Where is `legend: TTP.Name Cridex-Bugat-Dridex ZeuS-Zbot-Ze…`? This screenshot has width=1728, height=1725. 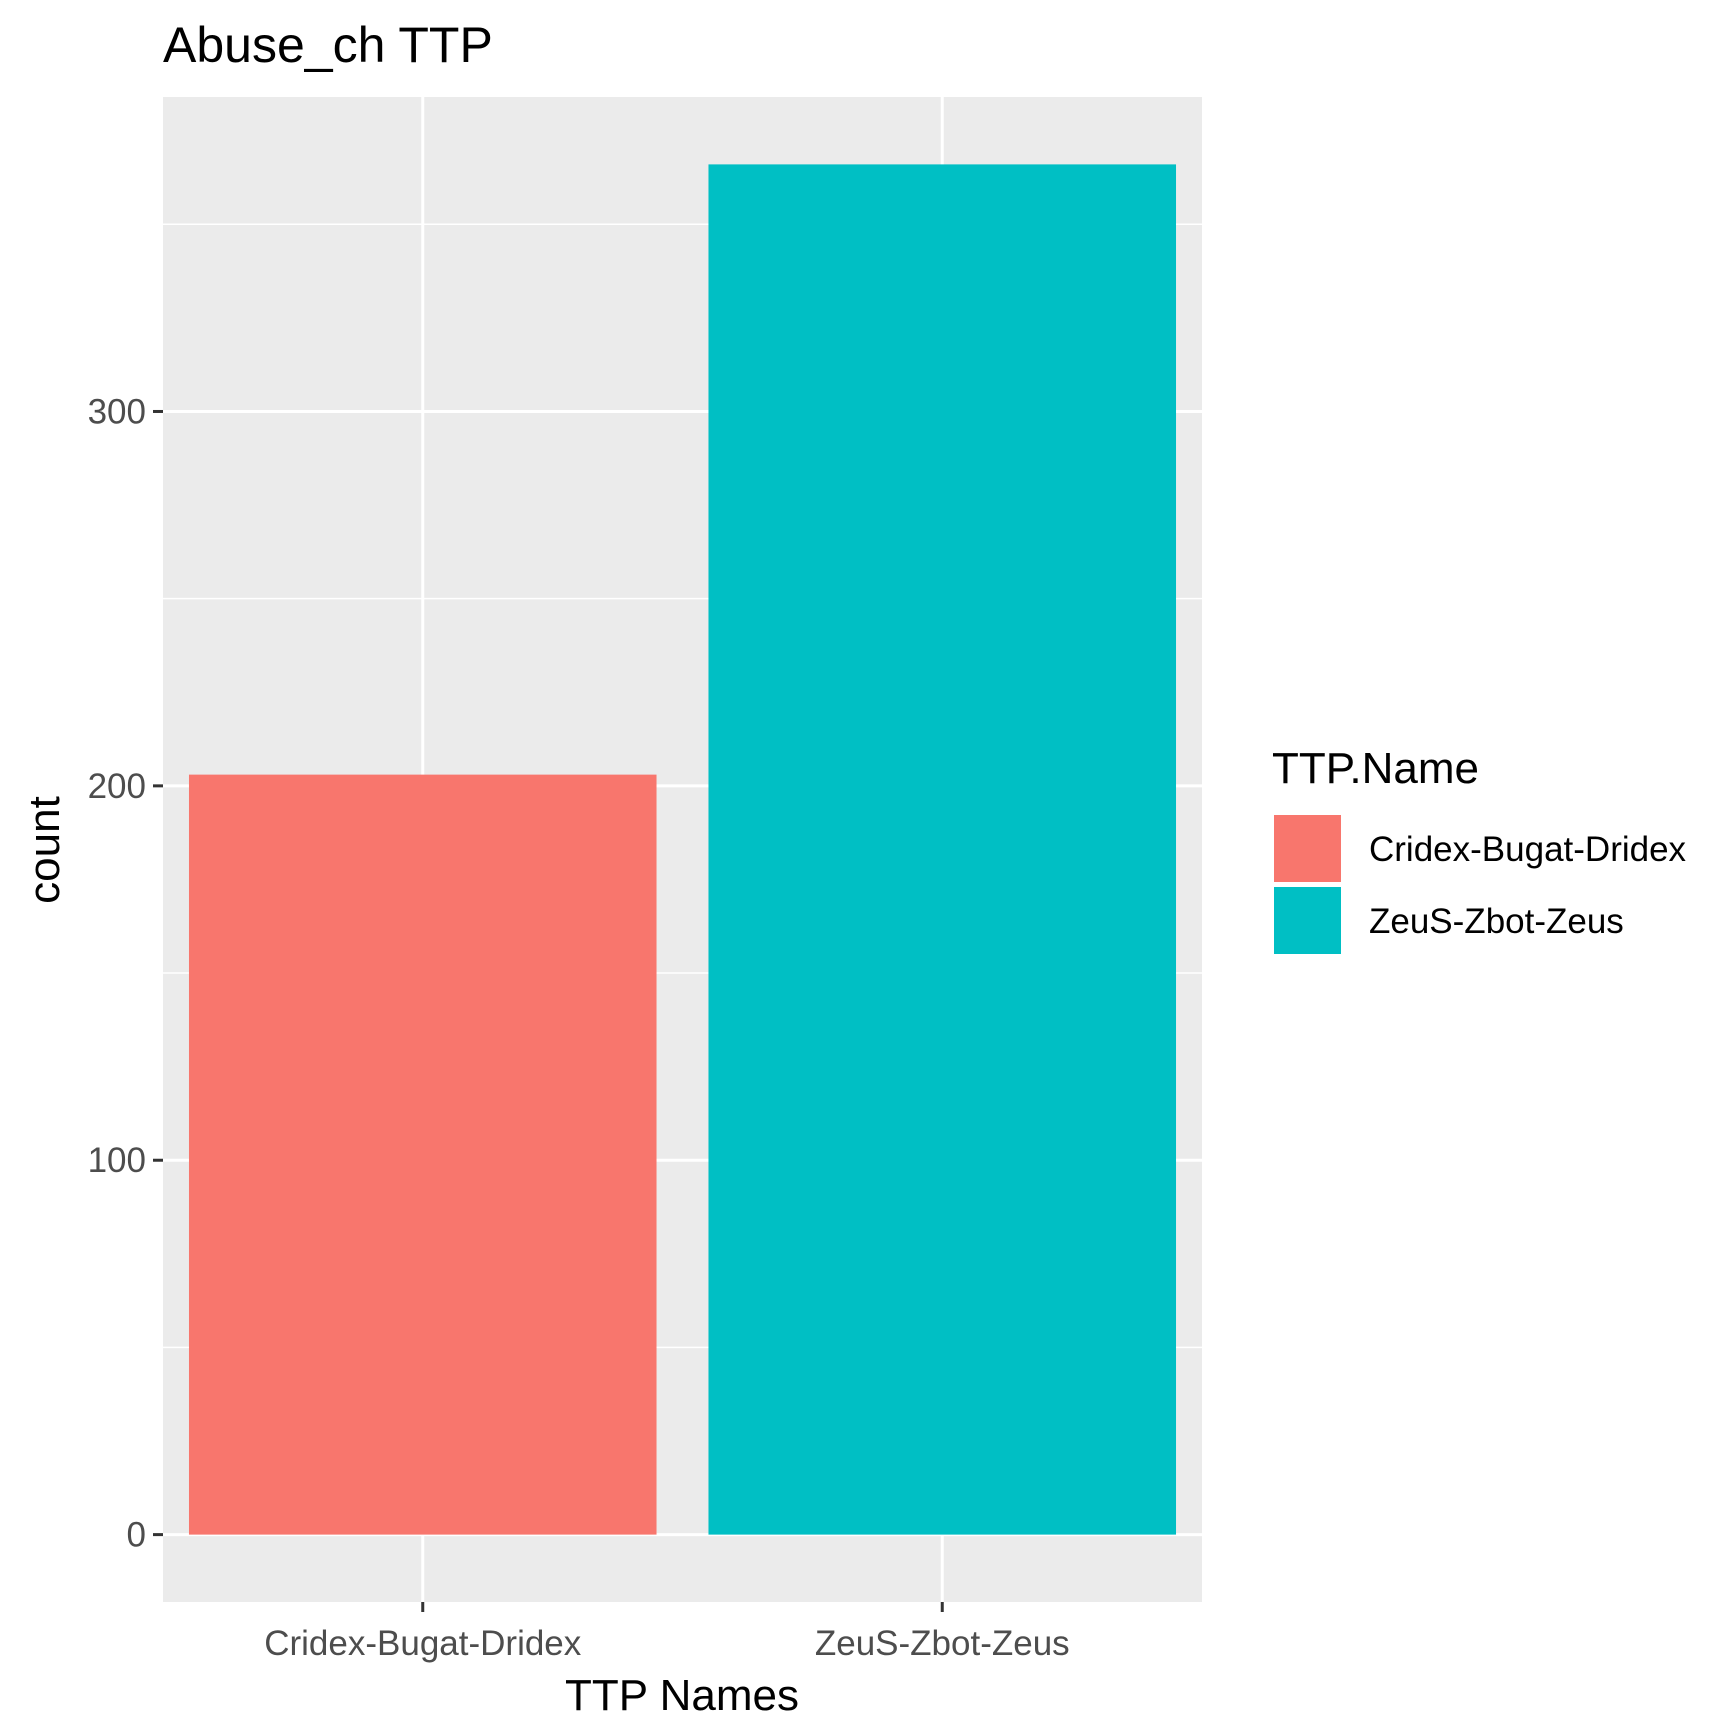 legend: TTP.Name Cridex-Bugat-Dridex ZeuS-Zbot-Ze… is located at coordinates (1479, 849).